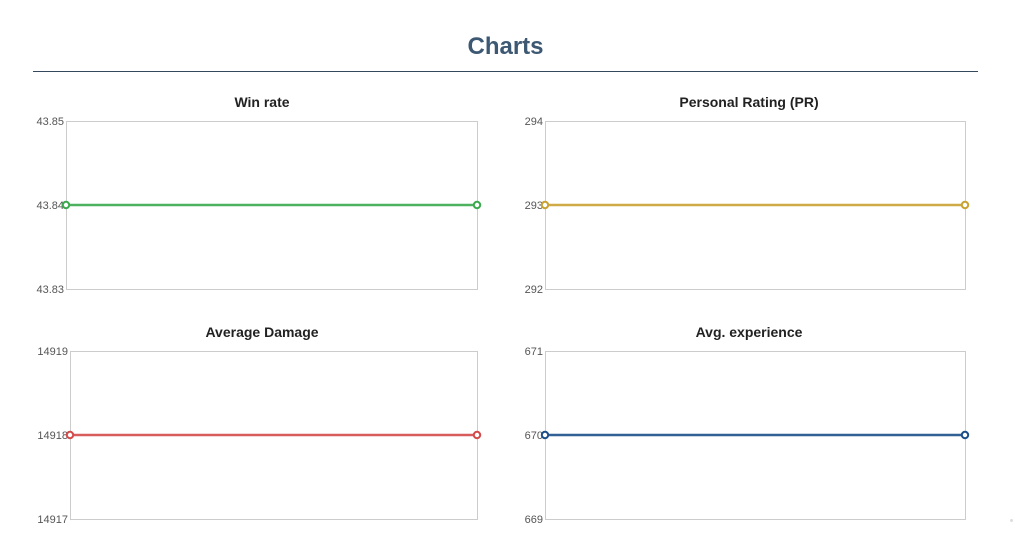 The height and width of the screenshot is (538, 1015). What do you see at coordinates (534, 436) in the screenshot?
I see `avg-experience-y-tick-label: 670` at bounding box center [534, 436].